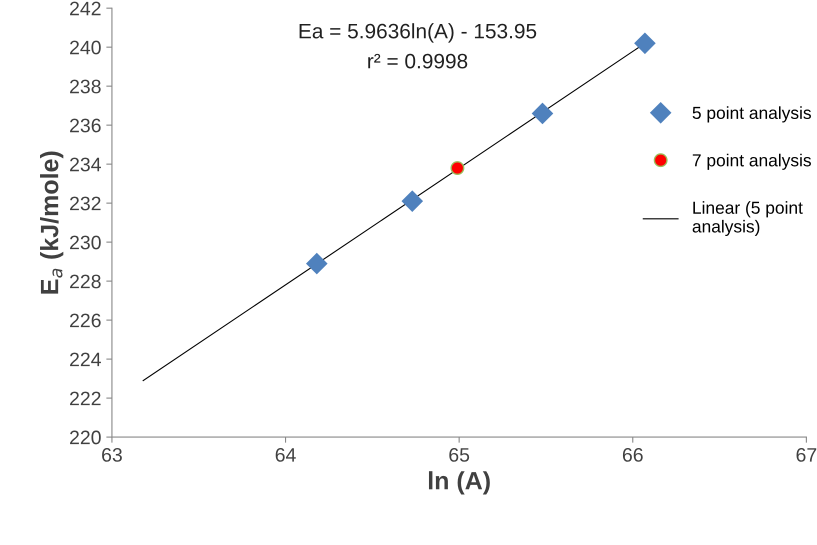 The image size is (817, 545). I want to click on legend-label: Linear (5 point analysis), so click(747, 218).